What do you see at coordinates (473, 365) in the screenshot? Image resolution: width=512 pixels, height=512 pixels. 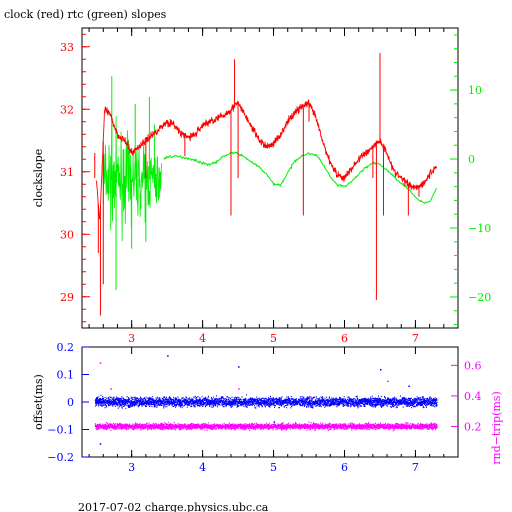 I see `bottom-y2-tick-label: 0.6` at bounding box center [473, 365].